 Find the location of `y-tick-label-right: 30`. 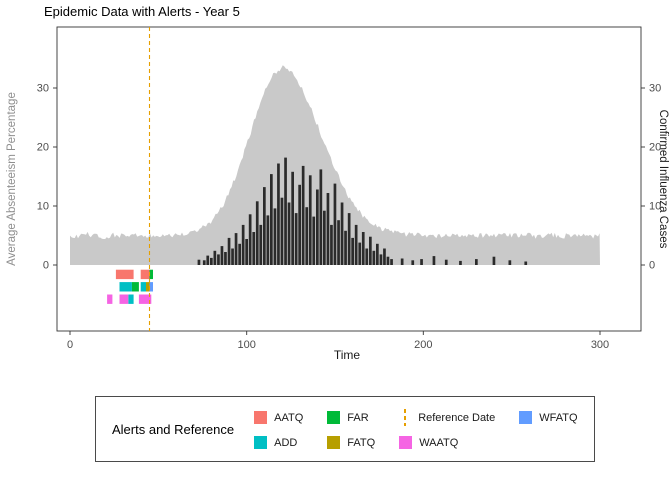

y-tick-label-right: 30 is located at coordinates (655, 89).